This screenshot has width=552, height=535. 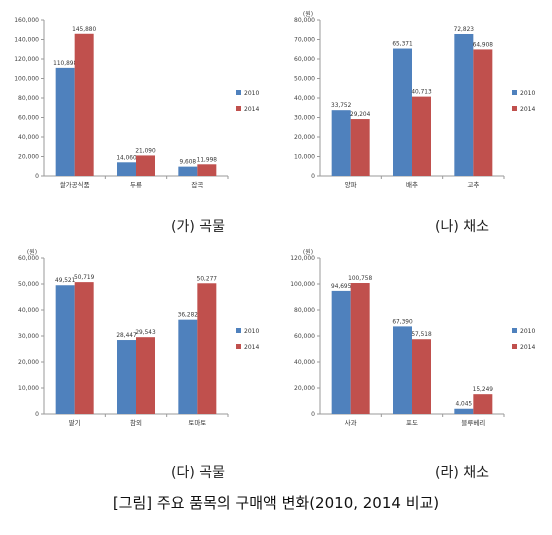 What do you see at coordinates (145, 151) in the screenshot?
I see `data-label: 21,090` at bounding box center [145, 151].